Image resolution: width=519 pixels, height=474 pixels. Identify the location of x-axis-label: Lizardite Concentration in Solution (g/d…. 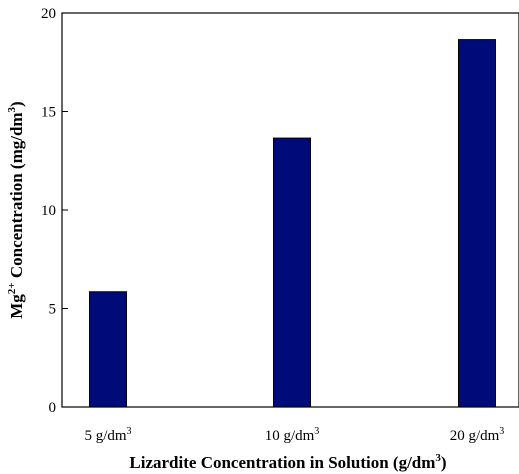
(287, 462).